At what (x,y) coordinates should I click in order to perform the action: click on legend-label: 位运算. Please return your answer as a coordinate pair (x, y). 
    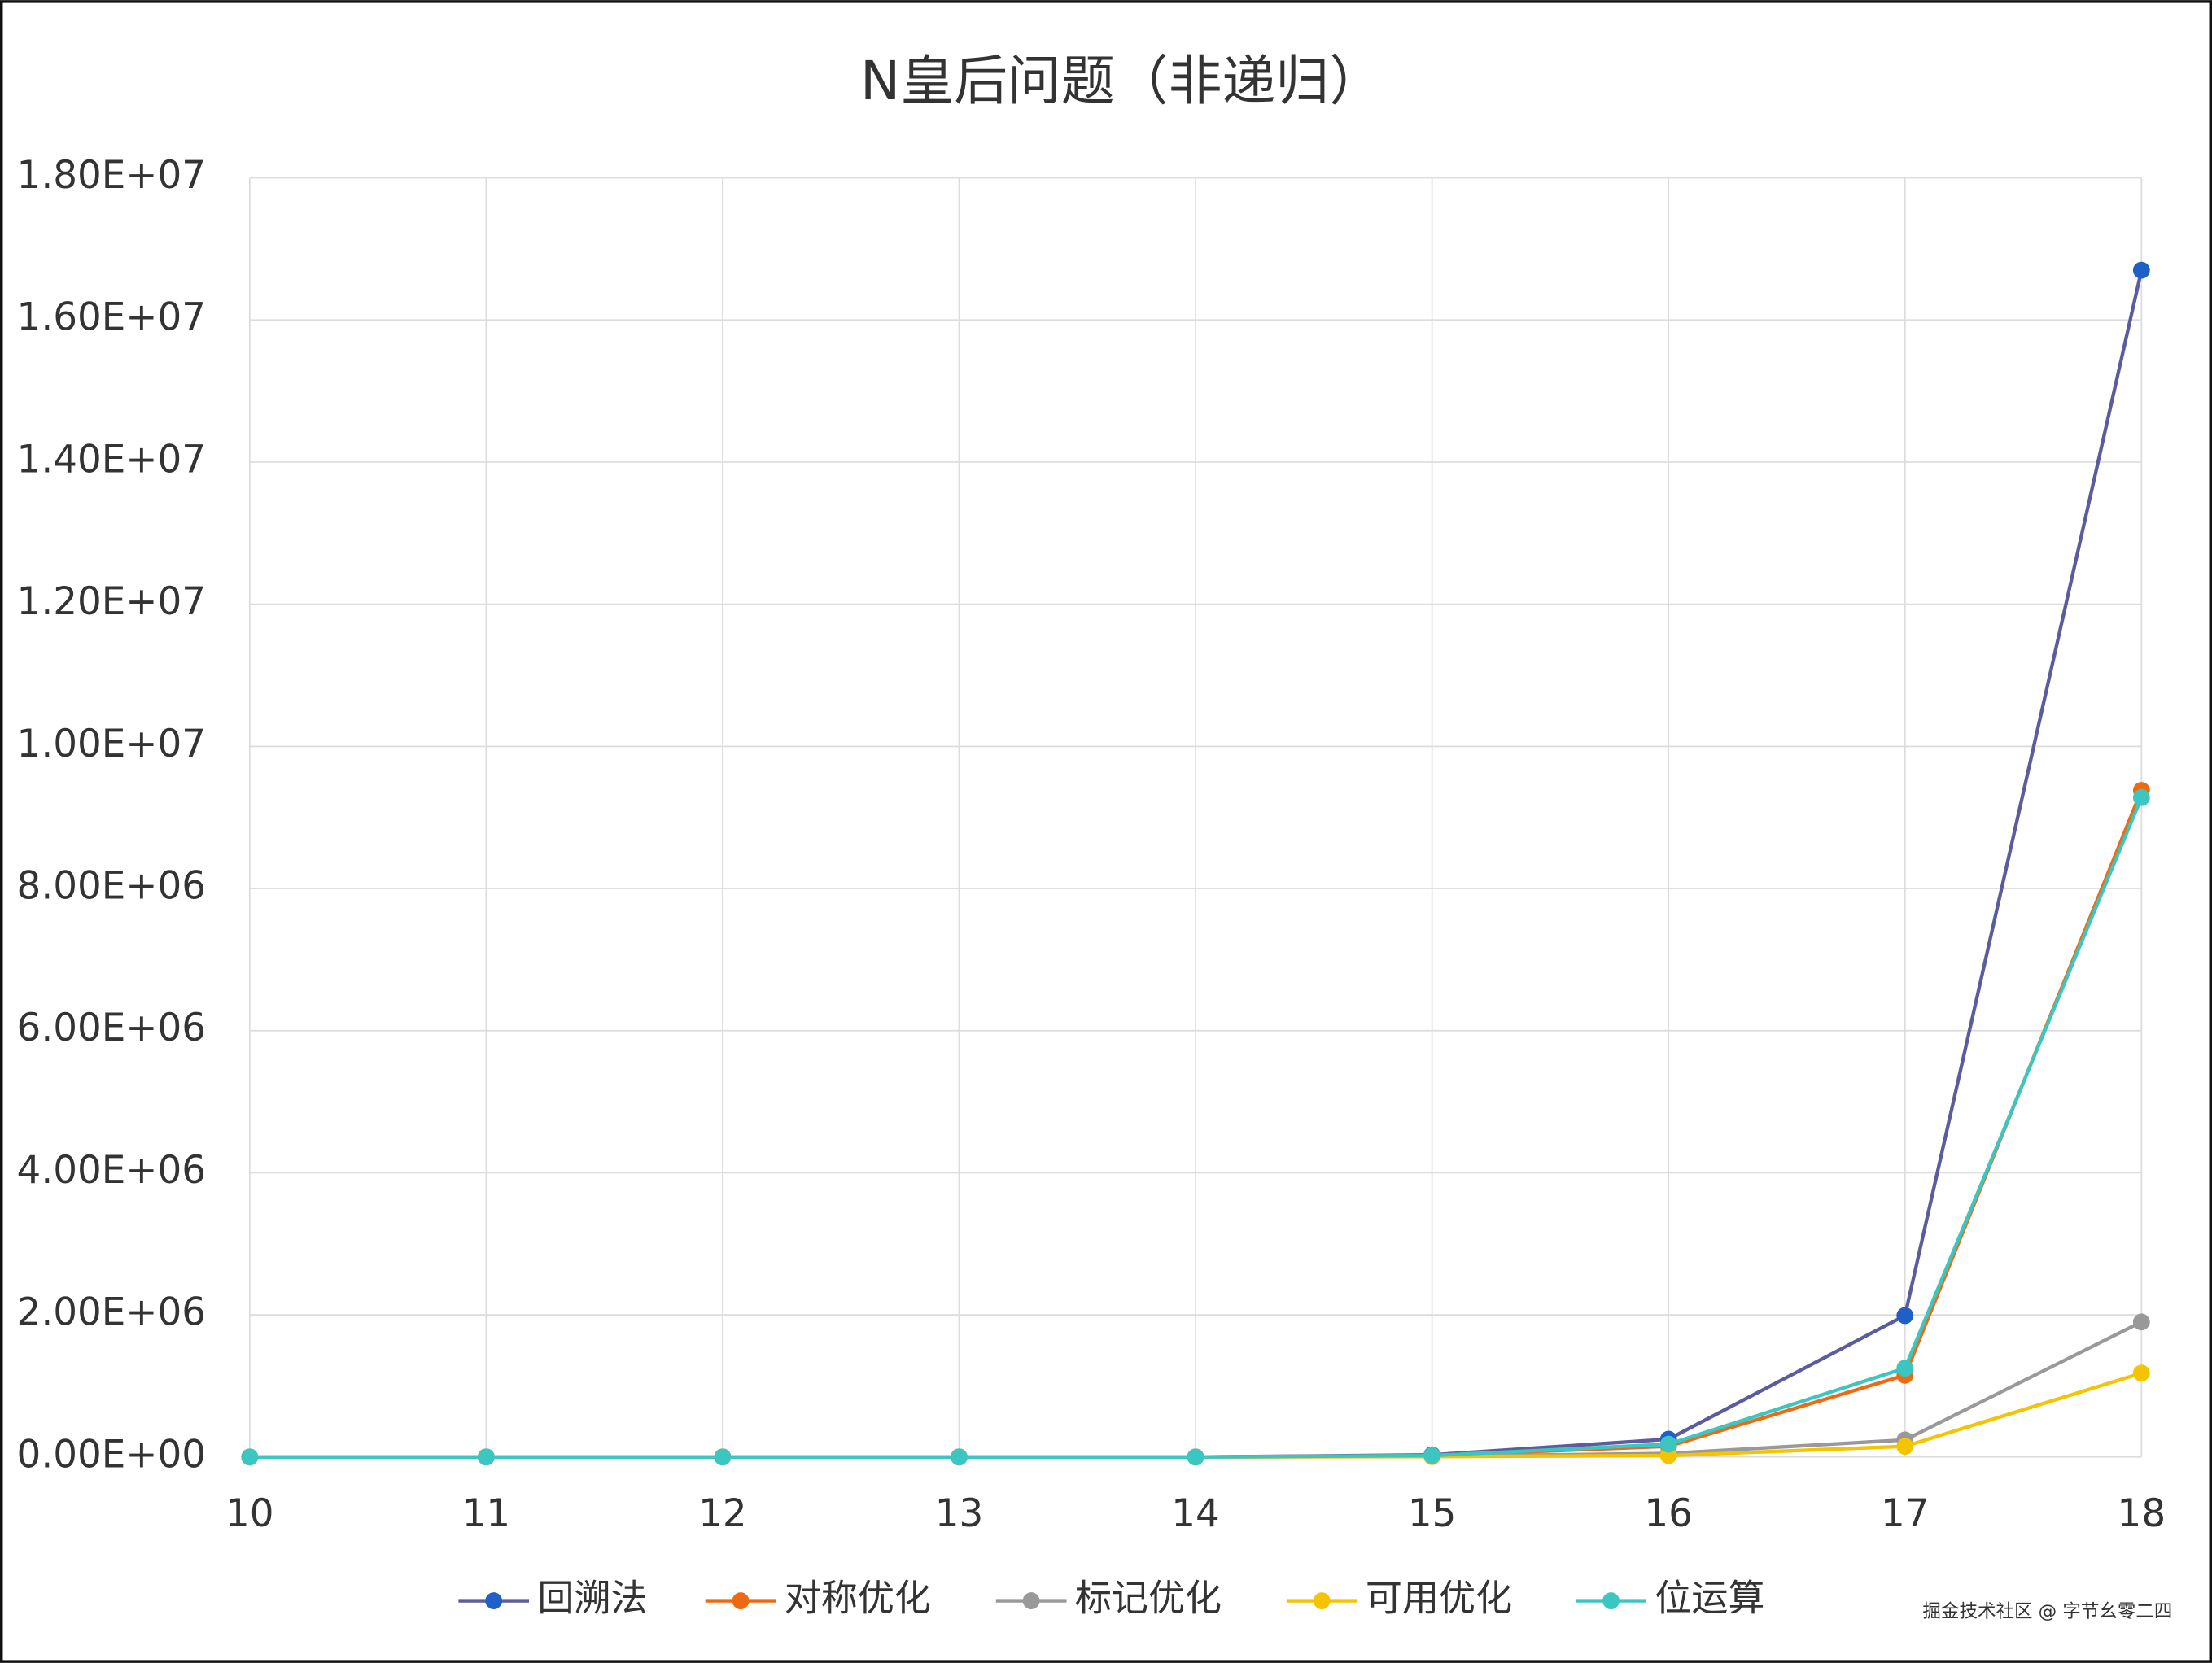
    Looking at the image, I should click on (1709, 1598).